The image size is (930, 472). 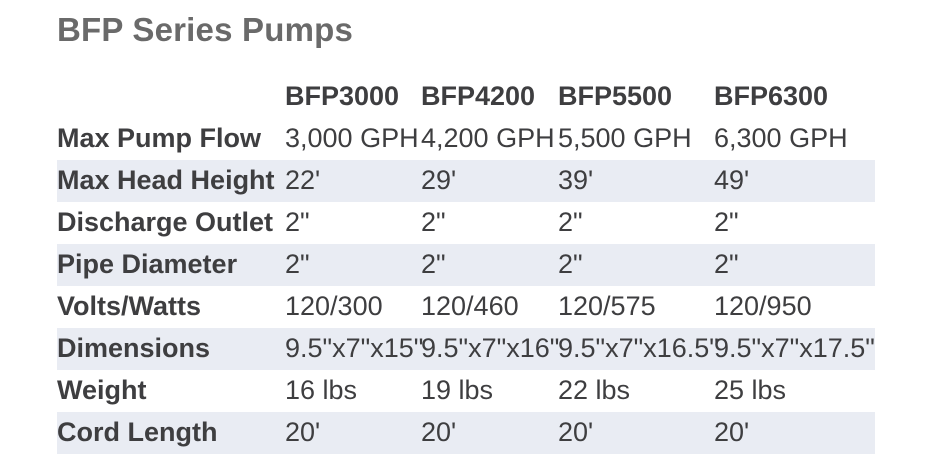 What do you see at coordinates (490, 348) in the screenshot?
I see `table-cell: 9.5"x7"x16"` at bounding box center [490, 348].